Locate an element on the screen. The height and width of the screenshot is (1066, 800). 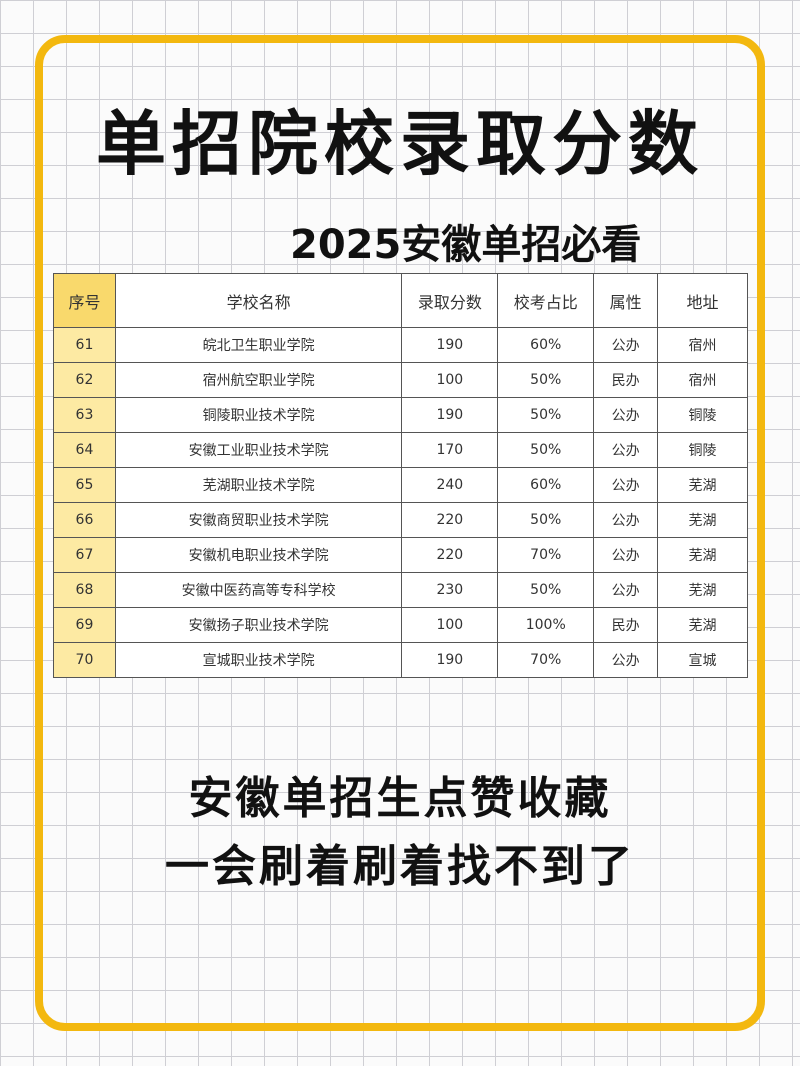
table-cell: 宣城 is located at coordinates (702, 660).